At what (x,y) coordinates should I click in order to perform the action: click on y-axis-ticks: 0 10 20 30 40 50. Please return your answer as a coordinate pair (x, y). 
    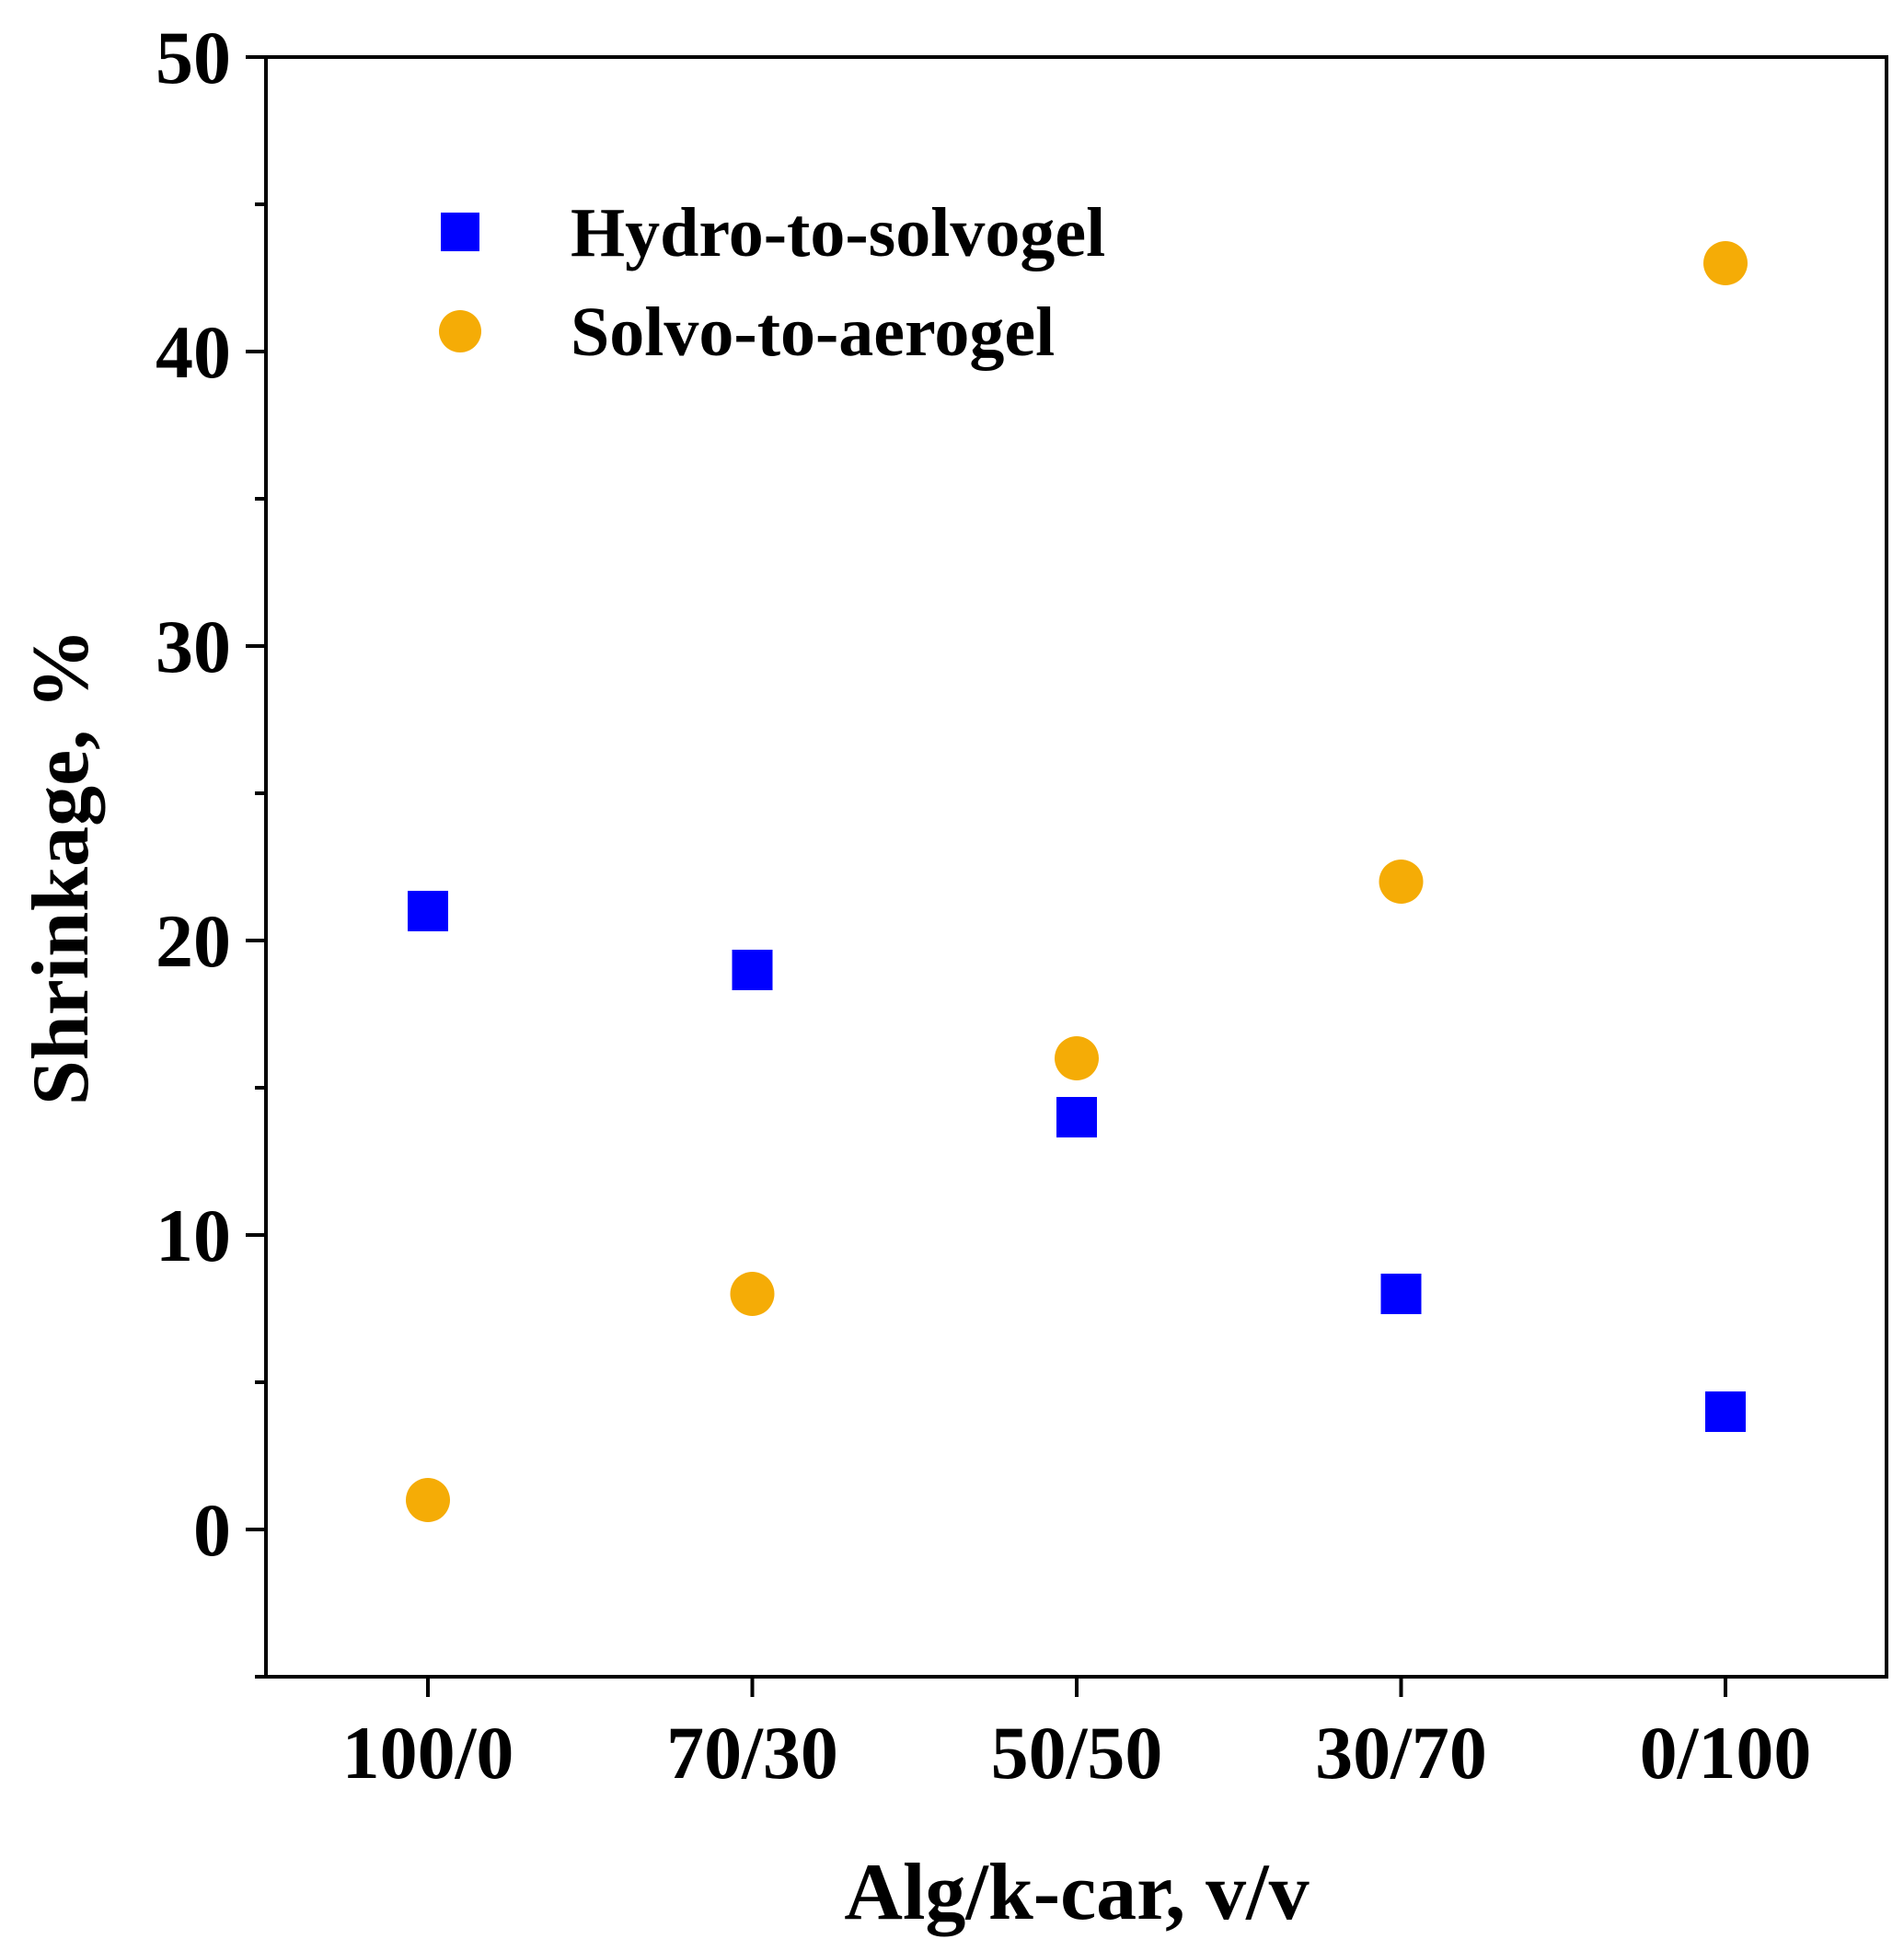
    Looking at the image, I should click on (211, 847).